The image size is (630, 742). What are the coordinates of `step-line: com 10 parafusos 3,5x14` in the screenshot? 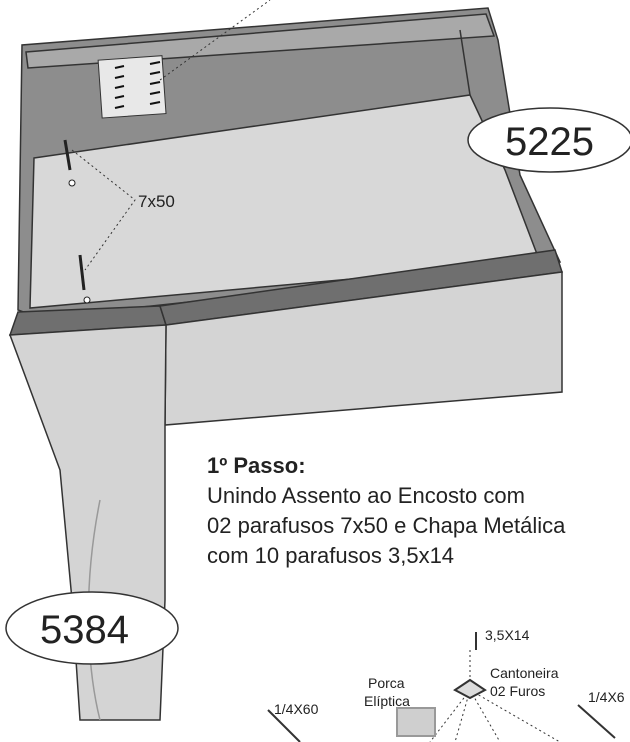 It's located at (330, 555).